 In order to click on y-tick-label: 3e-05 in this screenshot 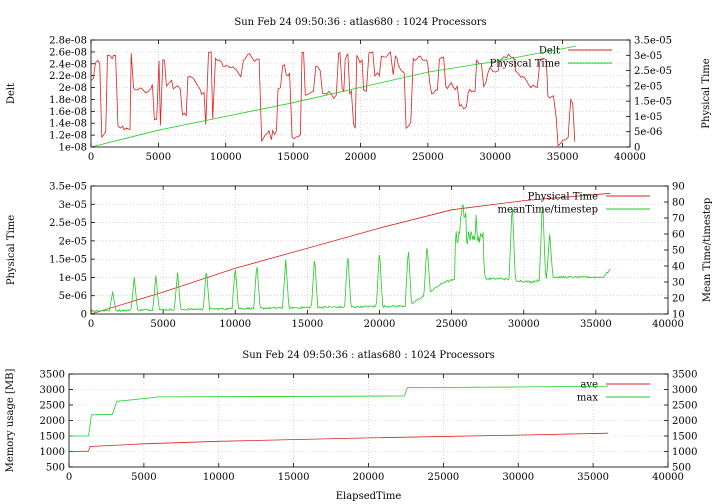, I will do `click(73, 205)`.